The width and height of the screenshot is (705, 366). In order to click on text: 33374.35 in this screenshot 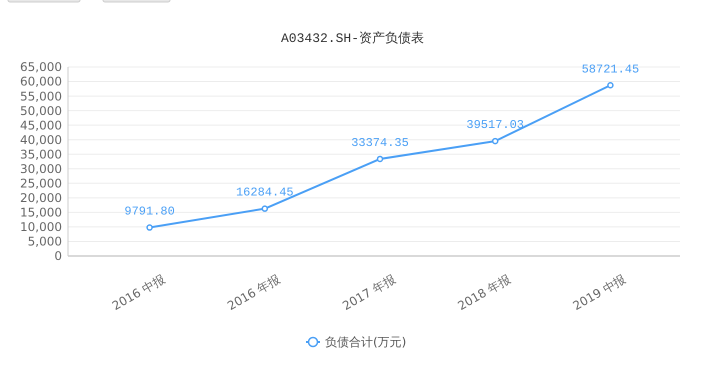, I will do `click(380, 143)`.